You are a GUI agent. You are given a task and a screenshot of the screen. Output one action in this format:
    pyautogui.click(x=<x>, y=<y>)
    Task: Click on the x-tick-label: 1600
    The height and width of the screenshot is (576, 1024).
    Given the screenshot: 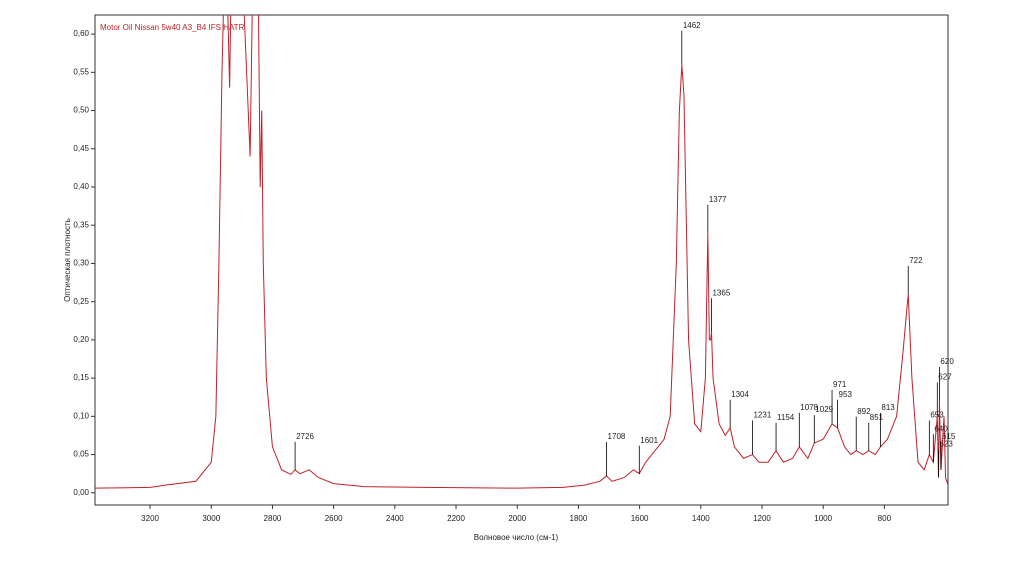 What is the action you would take?
    pyautogui.click(x=640, y=518)
    